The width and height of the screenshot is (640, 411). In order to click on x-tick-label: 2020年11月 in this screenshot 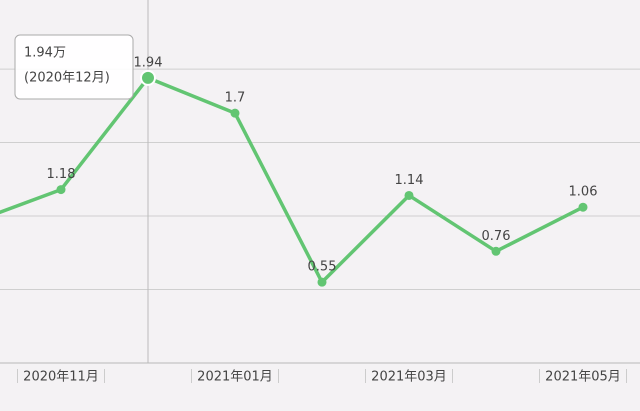, I will do `click(61, 377)`.